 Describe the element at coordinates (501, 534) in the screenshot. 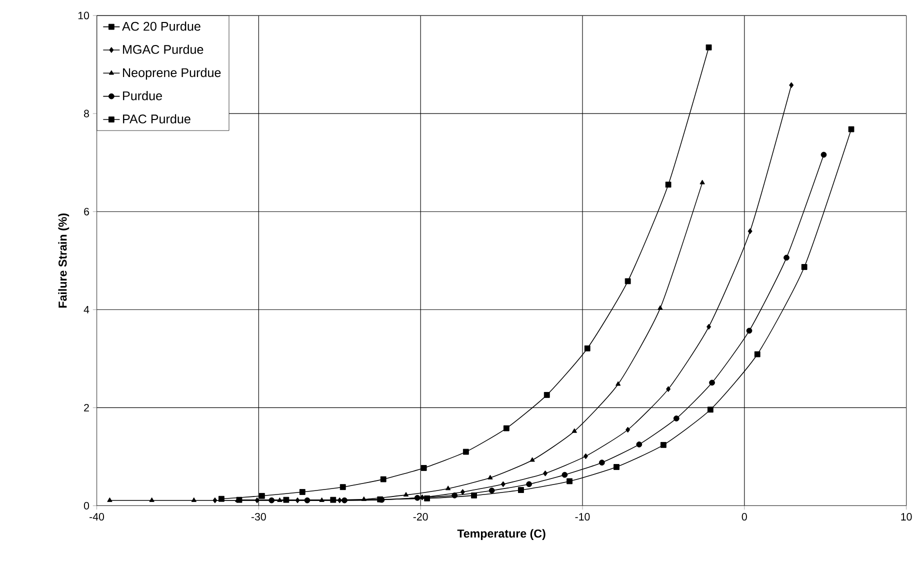

I see `x-axis-title: Temperature (C)` at that location.